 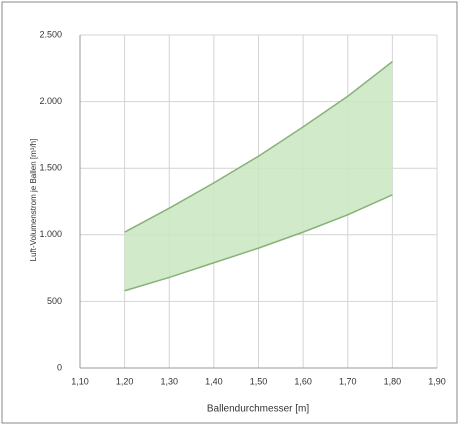 What do you see at coordinates (437, 381) in the screenshot?
I see `x-tick-label: 1,90` at bounding box center [437, 381].